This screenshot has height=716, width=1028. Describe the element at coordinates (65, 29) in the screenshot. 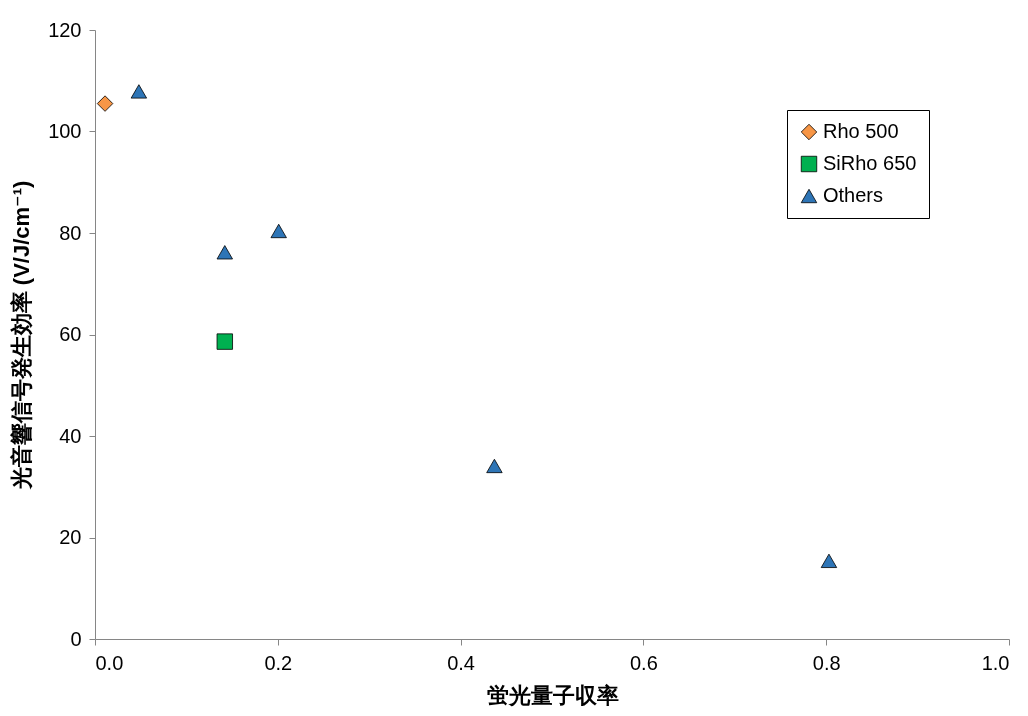

I see `y-tick-label: 120` at that location.